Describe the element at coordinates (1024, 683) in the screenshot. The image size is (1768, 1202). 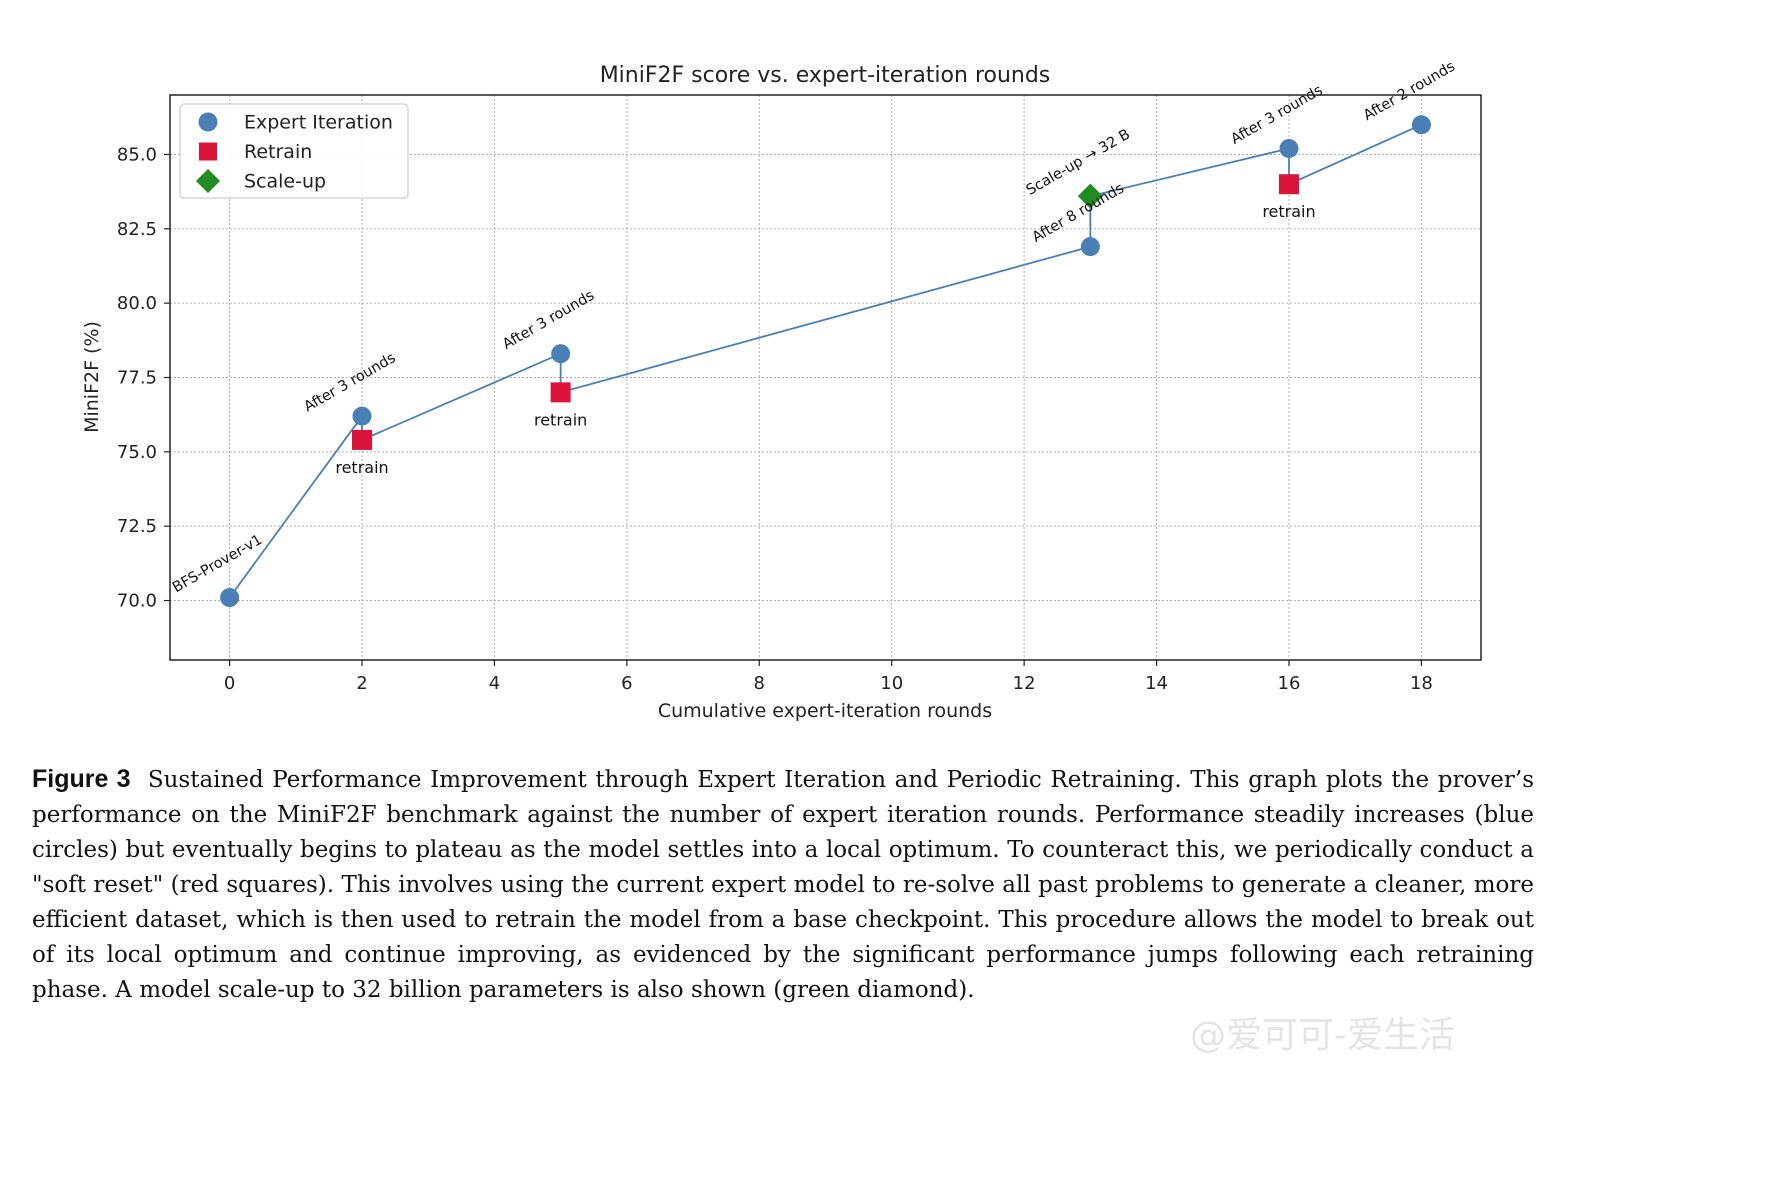
I see `x-tick-label: 12` at that location.